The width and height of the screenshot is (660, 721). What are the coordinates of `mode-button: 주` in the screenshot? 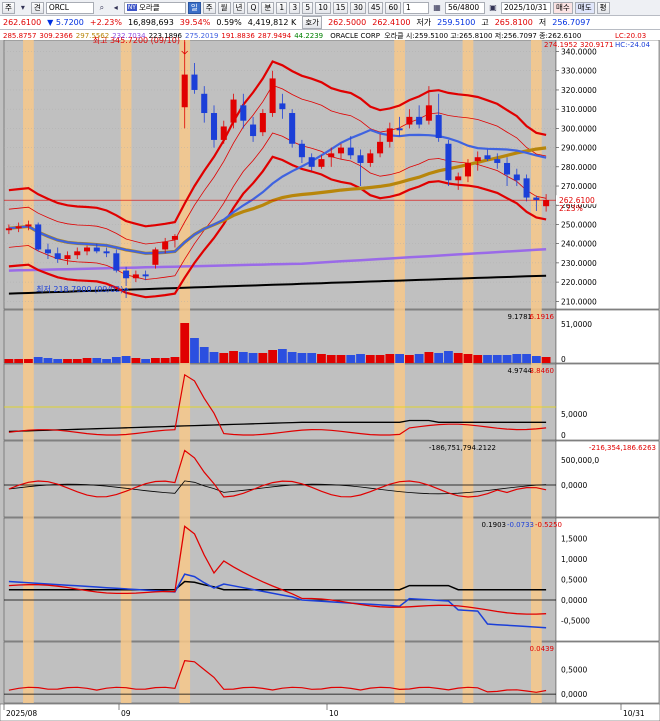 It's located at (8, 7).